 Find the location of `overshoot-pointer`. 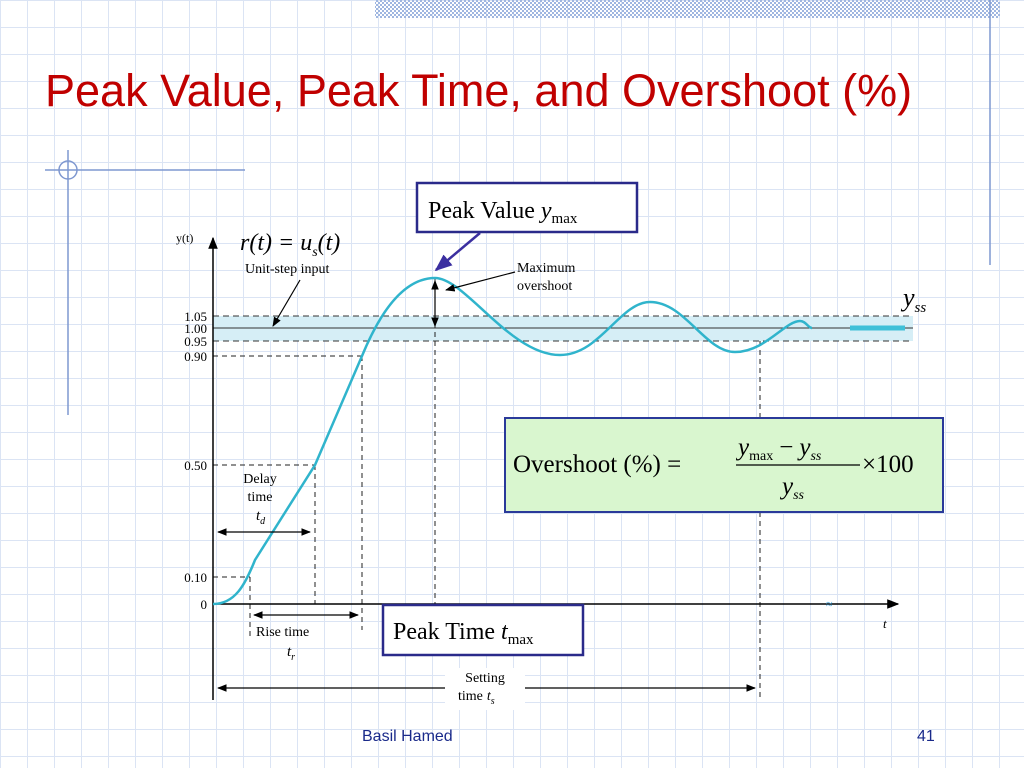

overshoot-pointer is located at coordinates (480, 281).